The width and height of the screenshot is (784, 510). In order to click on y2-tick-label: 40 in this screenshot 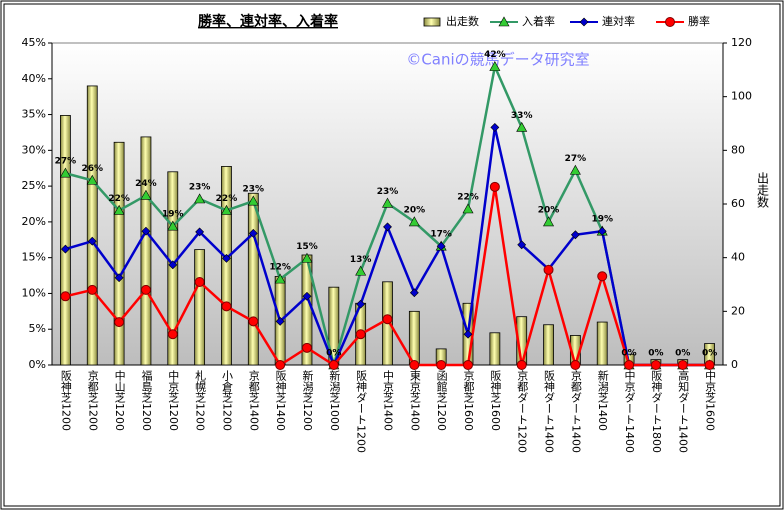, I will do `click(738, 257)`.